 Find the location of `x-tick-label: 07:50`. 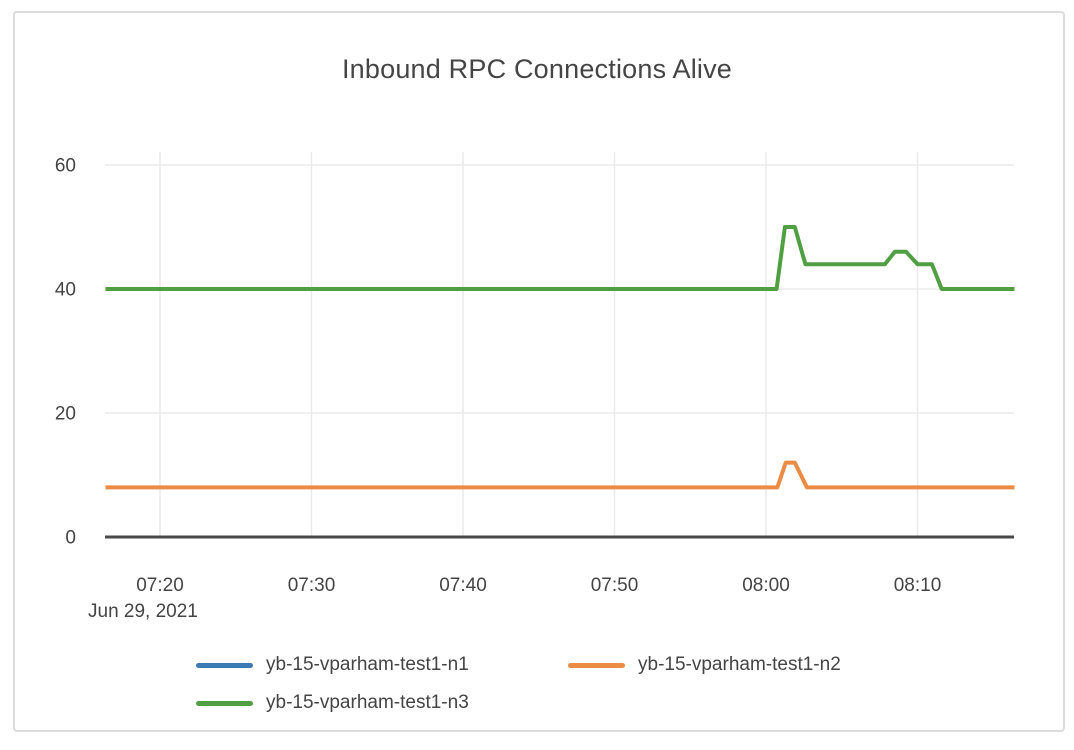

x-tick-label: 07:50 is located at coordinates (615, 585).